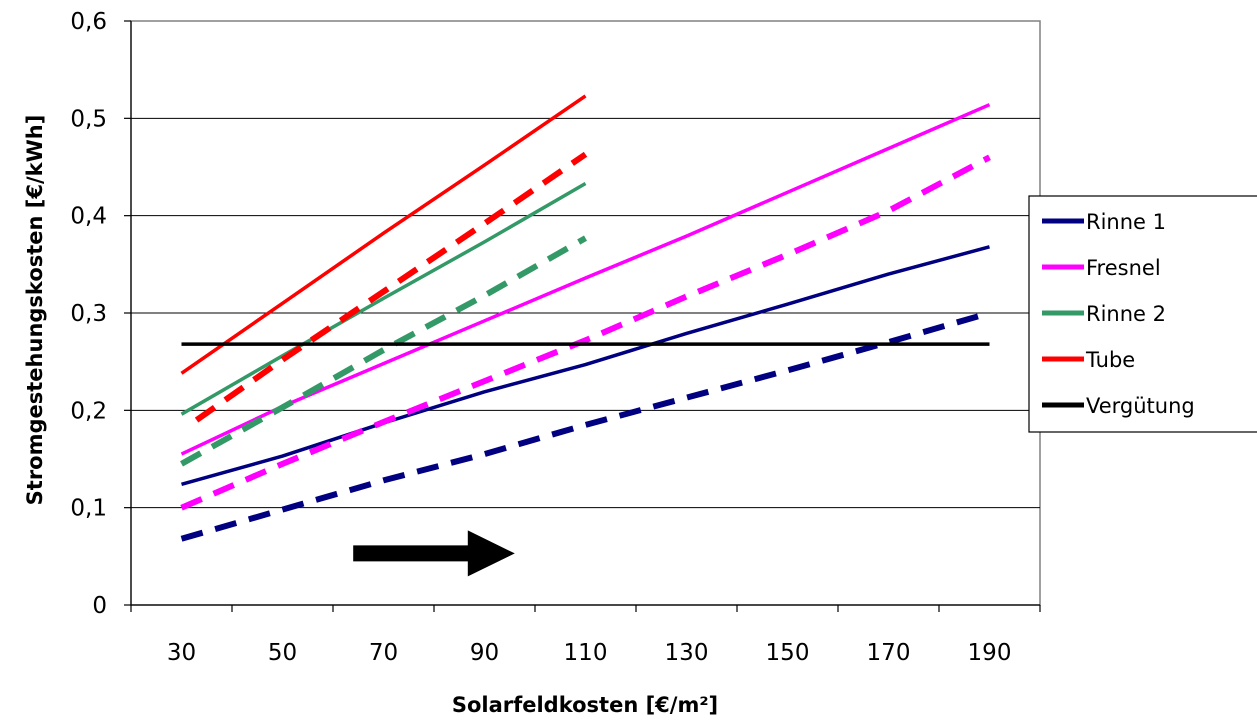 The image size is (1257, 724). I want to click on legend-items: Rinne 1 Fresnel Rinne 2 Tube Vergütung, so click(1118, 314).